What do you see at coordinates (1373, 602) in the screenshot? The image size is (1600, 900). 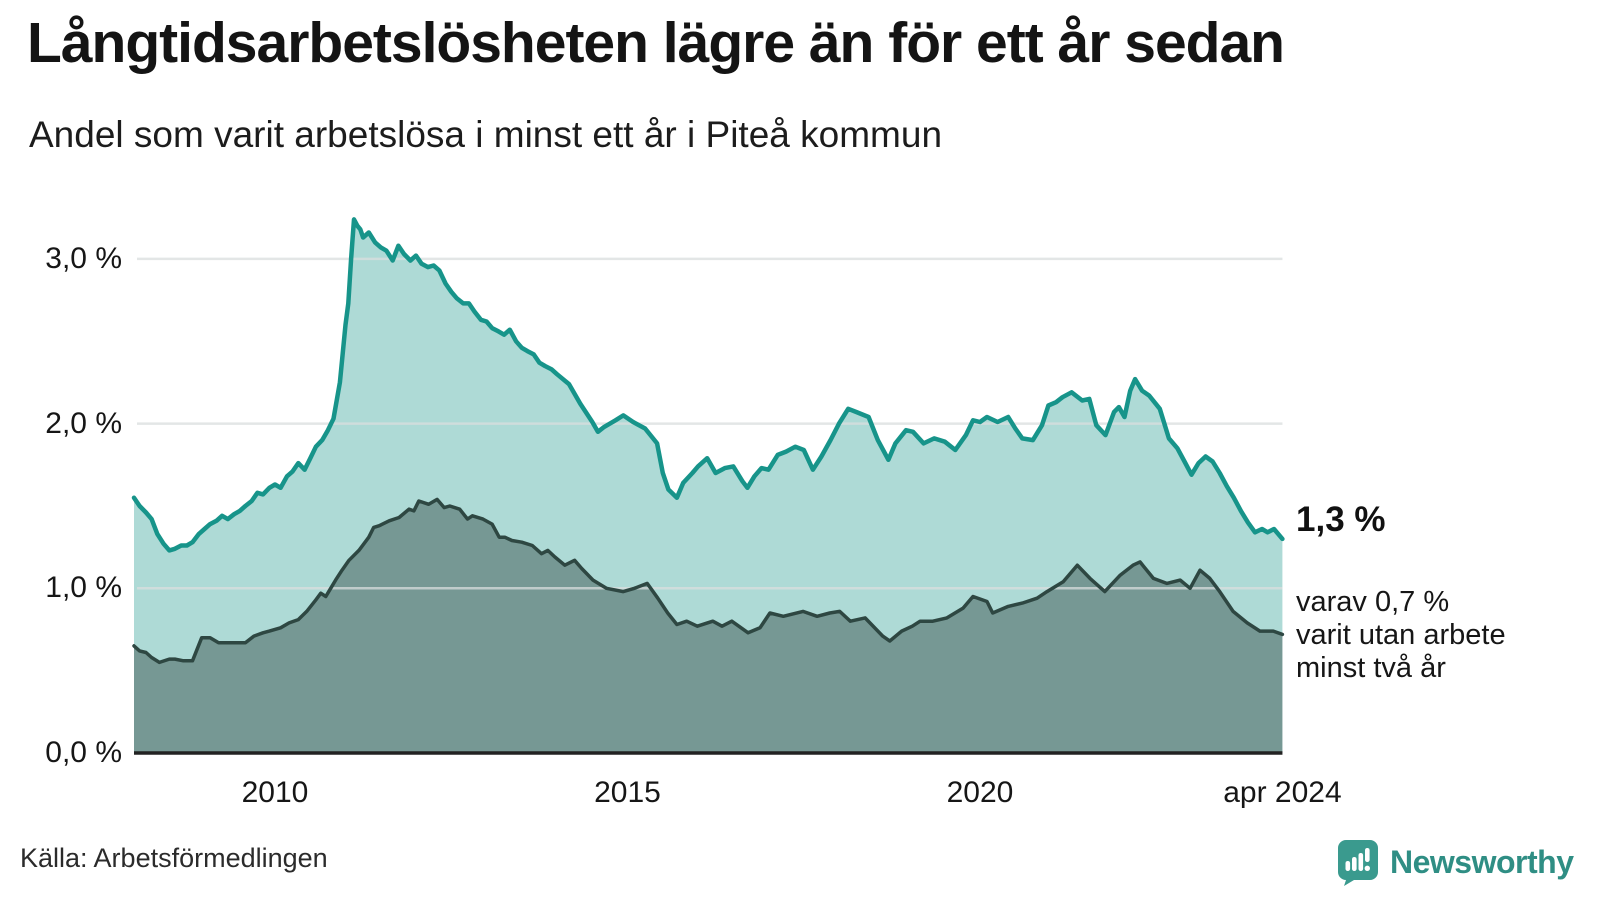 I see `twoplus-annotation-line-1: varav 0,7 %` at bounding box center [1373, 602].